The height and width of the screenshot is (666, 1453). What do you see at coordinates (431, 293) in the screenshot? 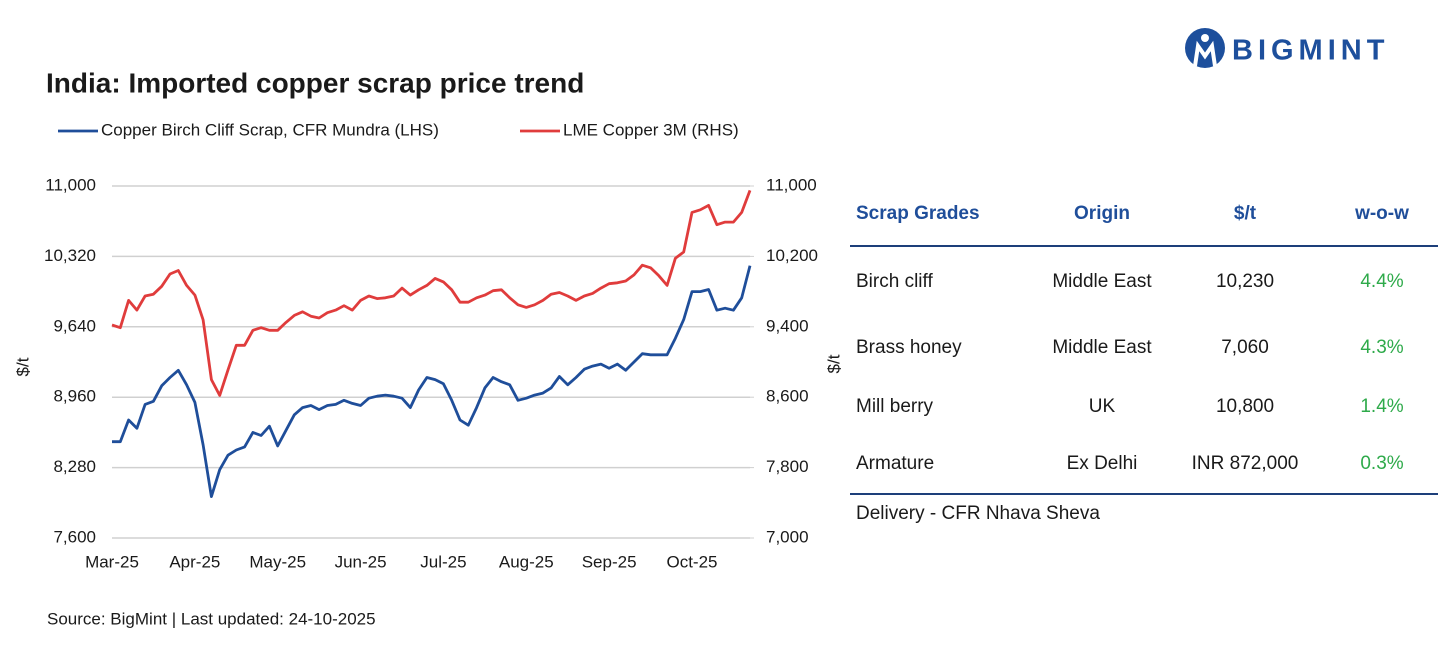
I see `line-series` at bounding box center [431, 293].